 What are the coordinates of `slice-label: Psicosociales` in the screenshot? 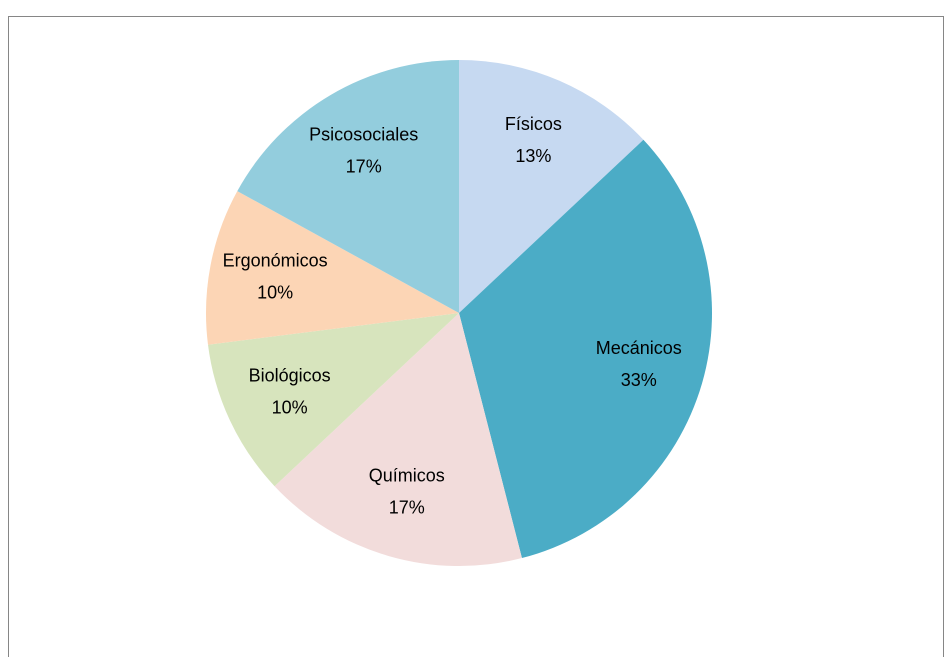 It's located at (363, 135).